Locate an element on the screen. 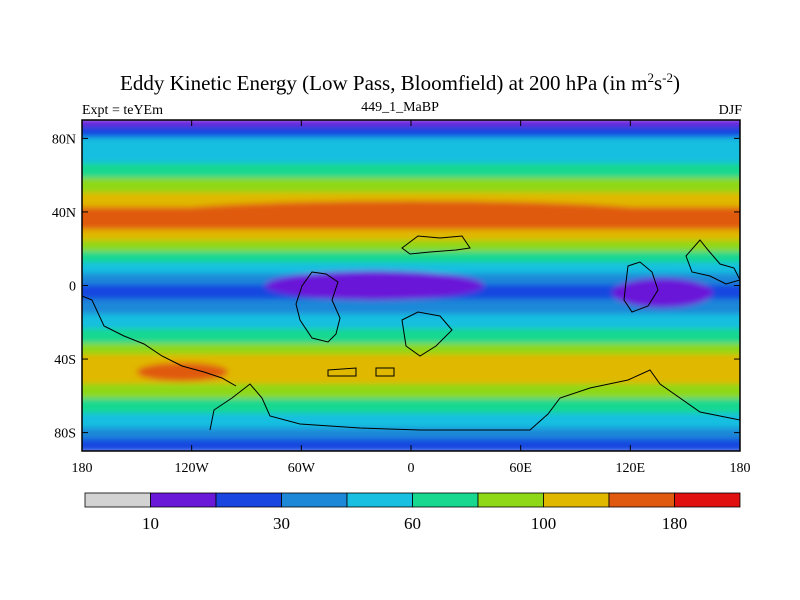 This screenshot has width=800, height=600. coastline-east-asia is located at coordinates (712, 262).